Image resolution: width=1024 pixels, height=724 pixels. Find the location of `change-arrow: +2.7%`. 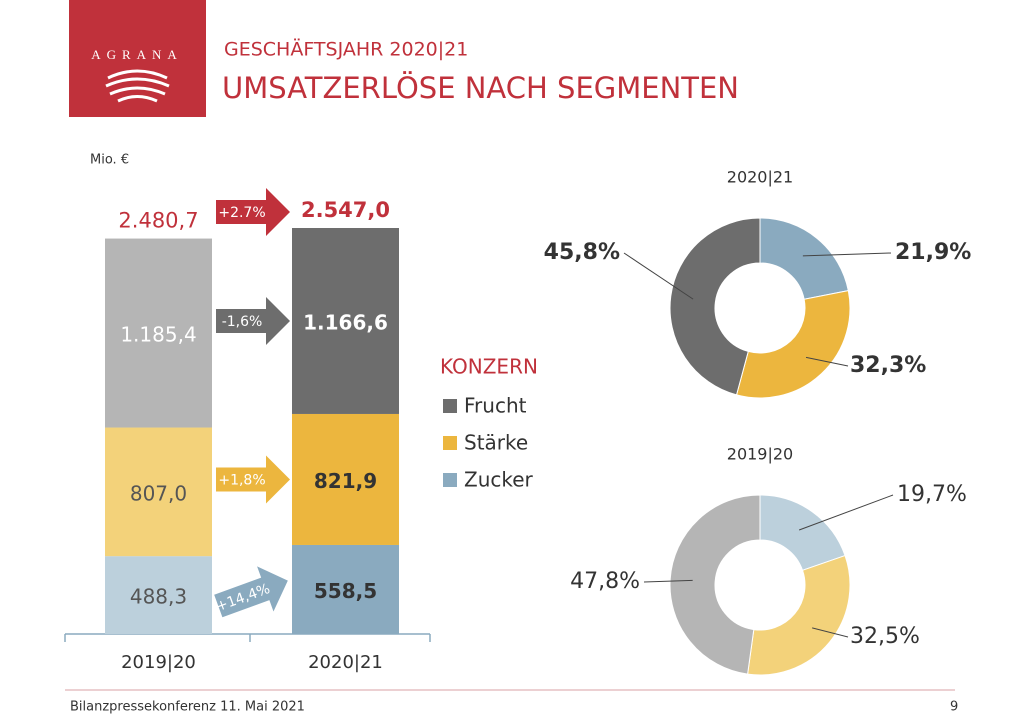

change-arrow: +2.7% is located at coordinates (253, 212).